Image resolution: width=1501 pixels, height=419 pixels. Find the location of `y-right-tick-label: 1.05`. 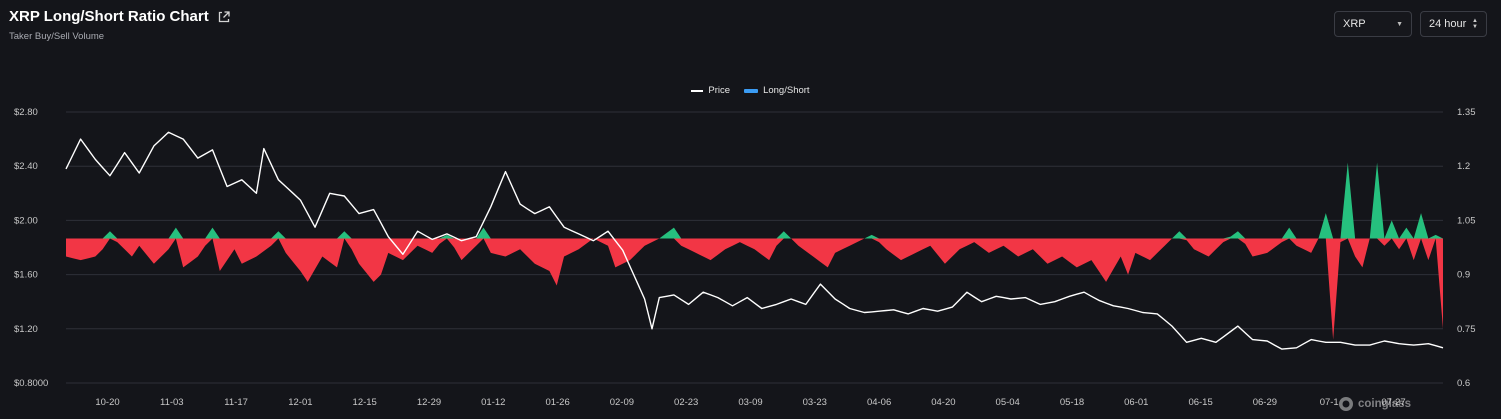

y-right-tick-label: 1.05 is located at coordinates (1466, 220).